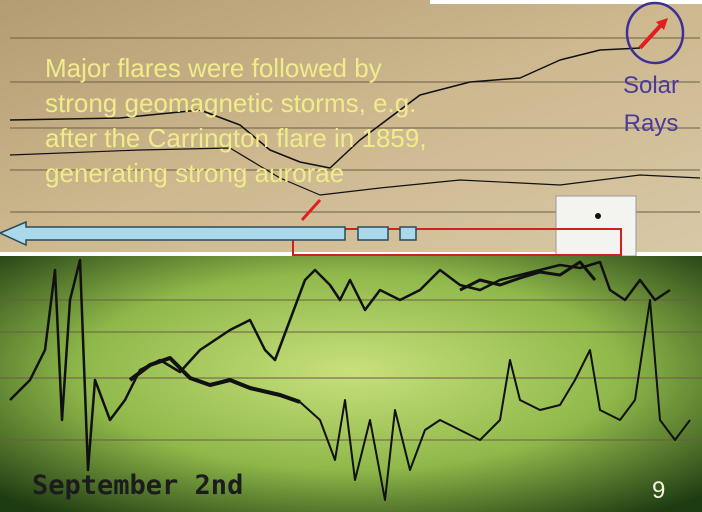 This screenshot has width=702, height=512. What do you see at coordinates (236, 138) in the screenshot?
I see `text-line: after the Carrington flare in 1859,` at bounding box center [236, 138].